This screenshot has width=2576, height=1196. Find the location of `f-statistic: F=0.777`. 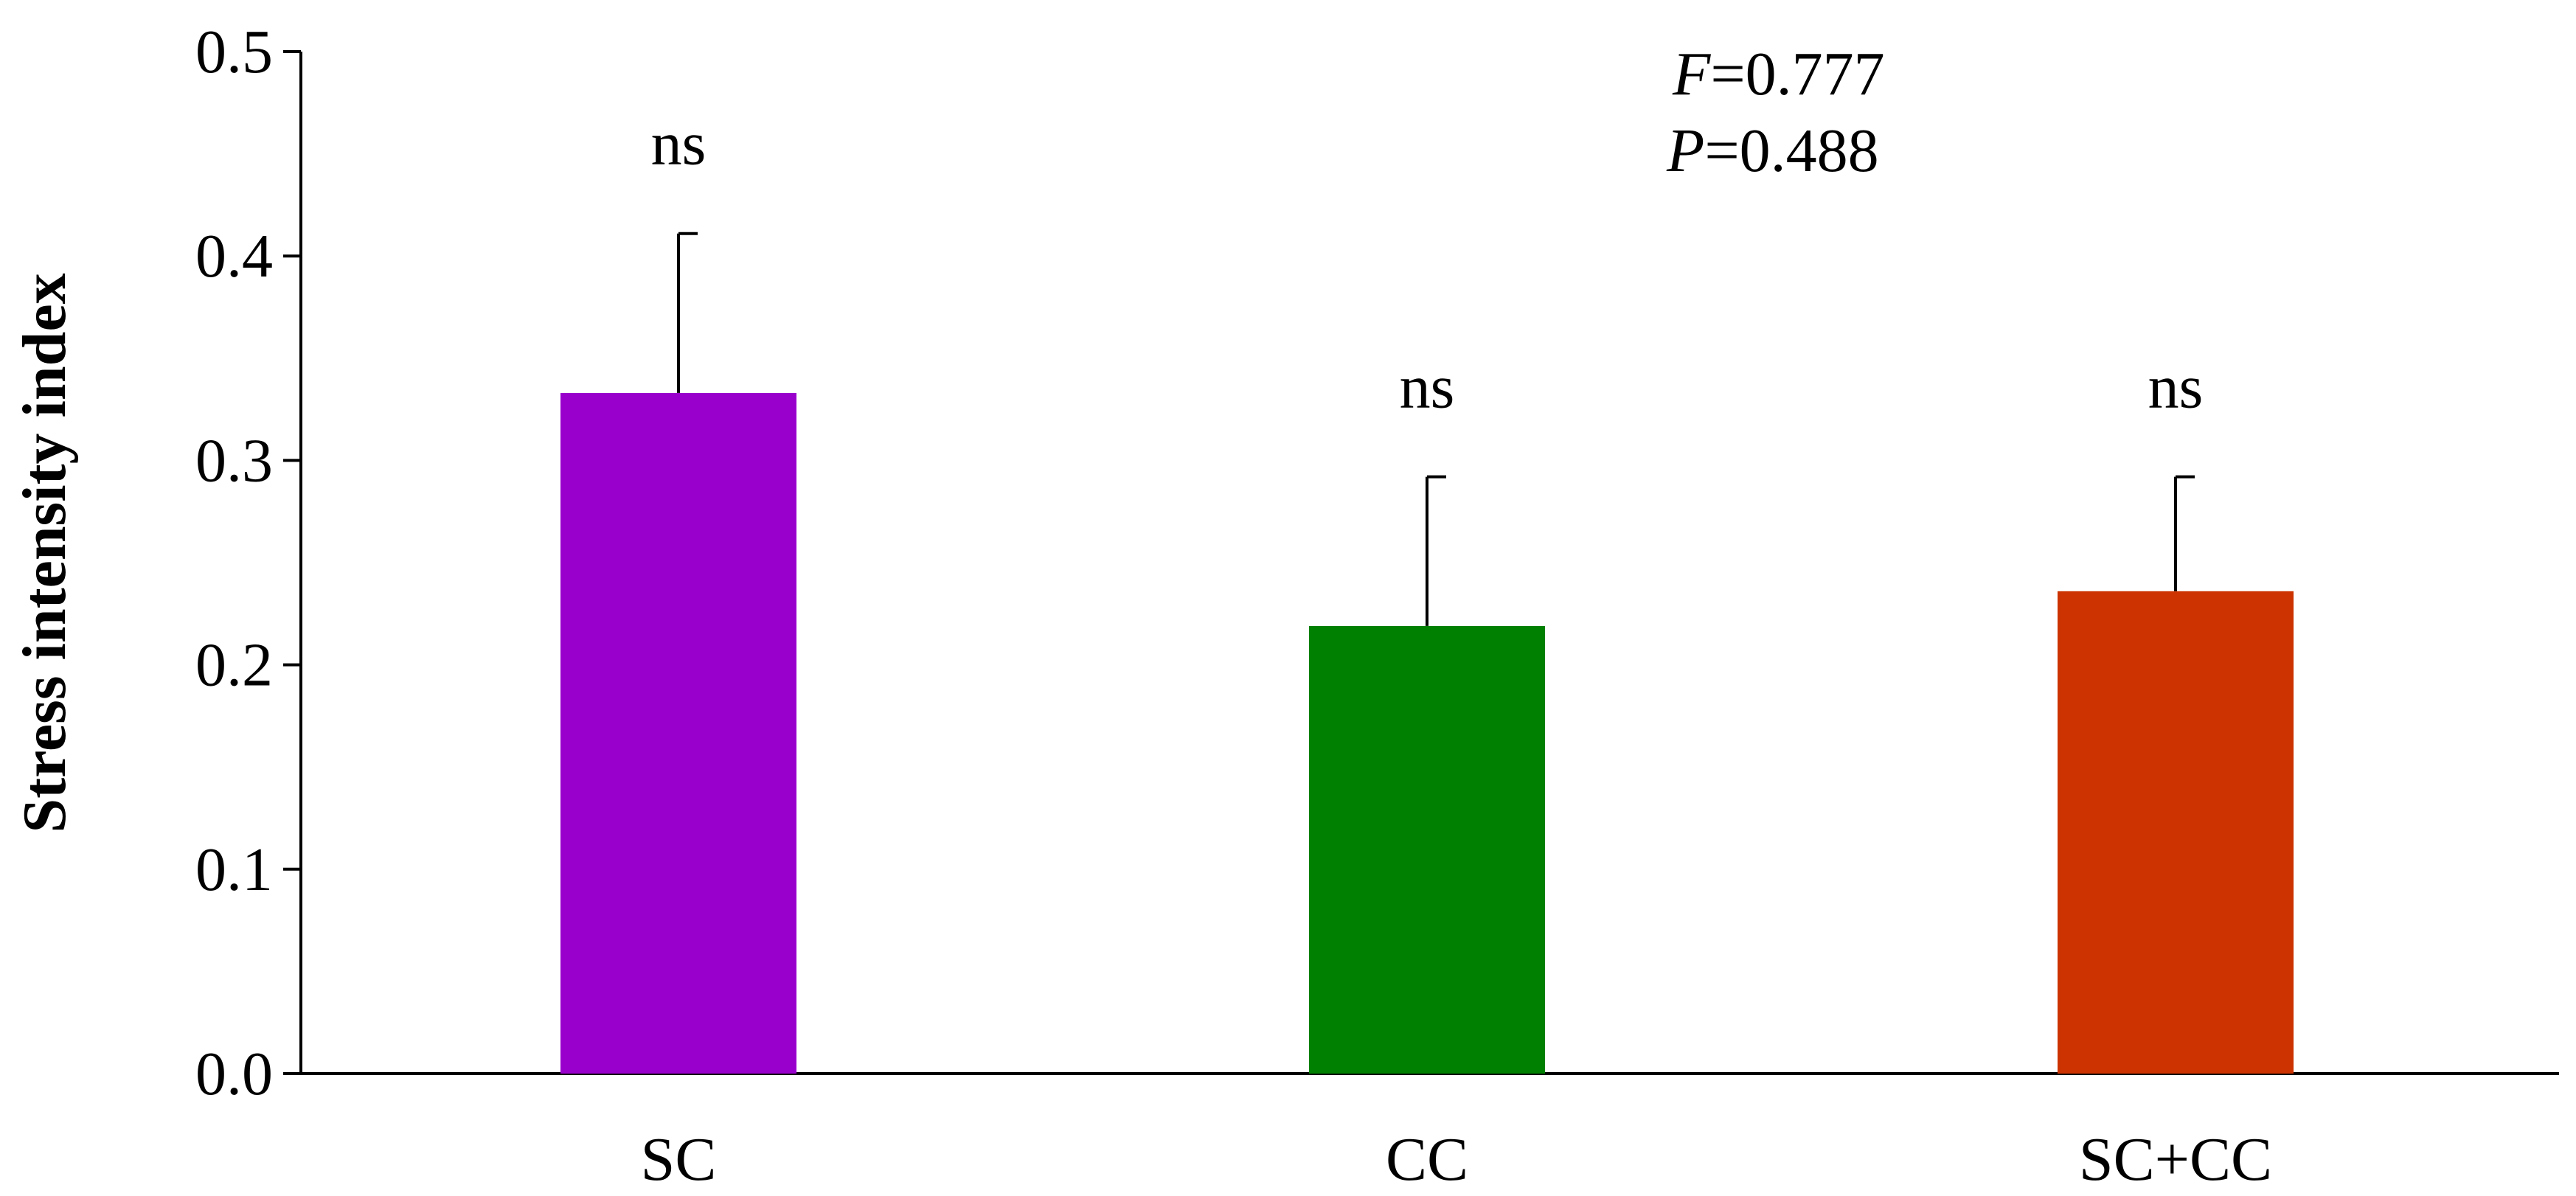

f-statistic: F=0.777 is located at coordinates (1778, 74).